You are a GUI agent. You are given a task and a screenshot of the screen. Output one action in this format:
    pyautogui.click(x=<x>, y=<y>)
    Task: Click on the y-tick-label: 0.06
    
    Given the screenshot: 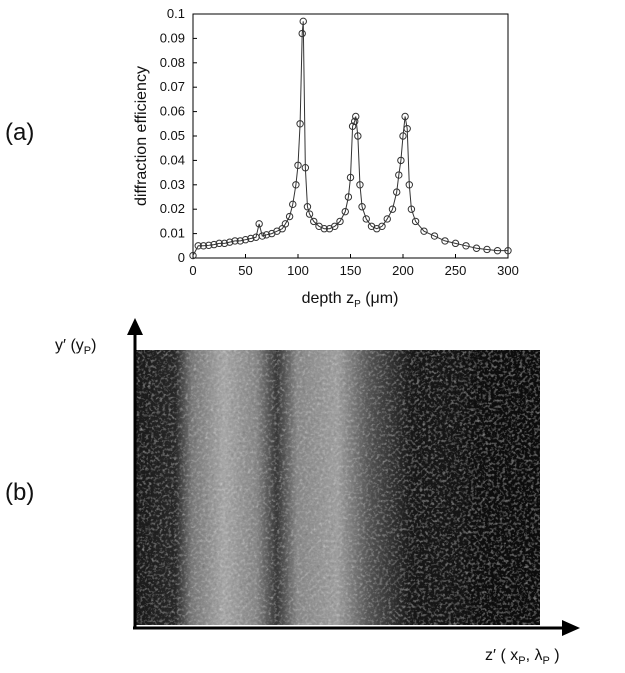 What is the action you would take?
    pyautogui.click(x=172, y=111)
    